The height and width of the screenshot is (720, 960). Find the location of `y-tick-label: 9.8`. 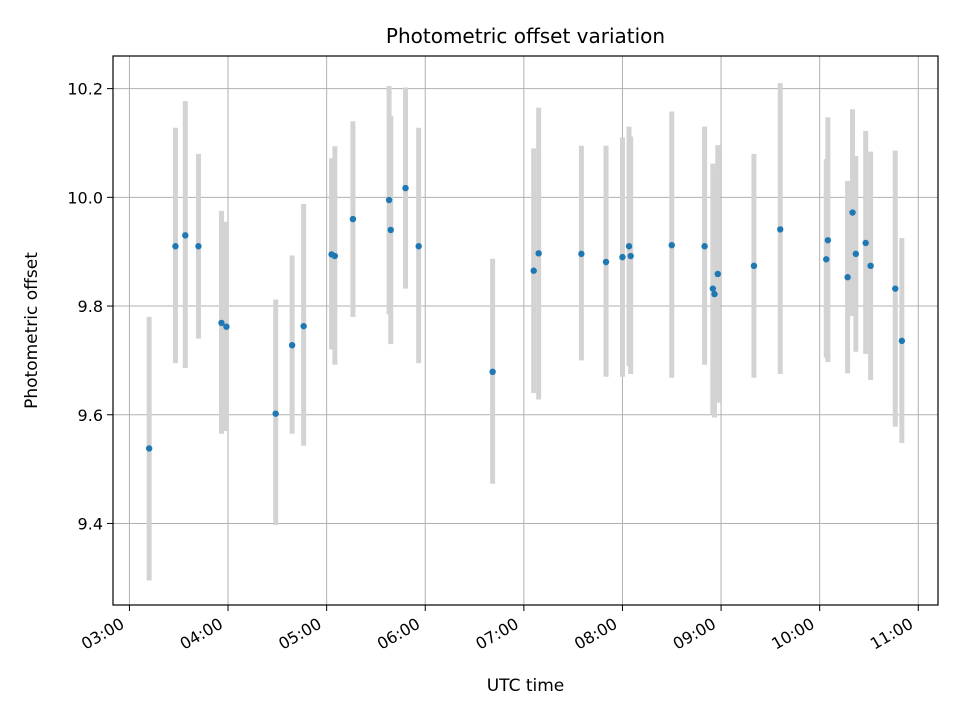

y-tick-label: 9.8 is located at coordinates (90, 306).